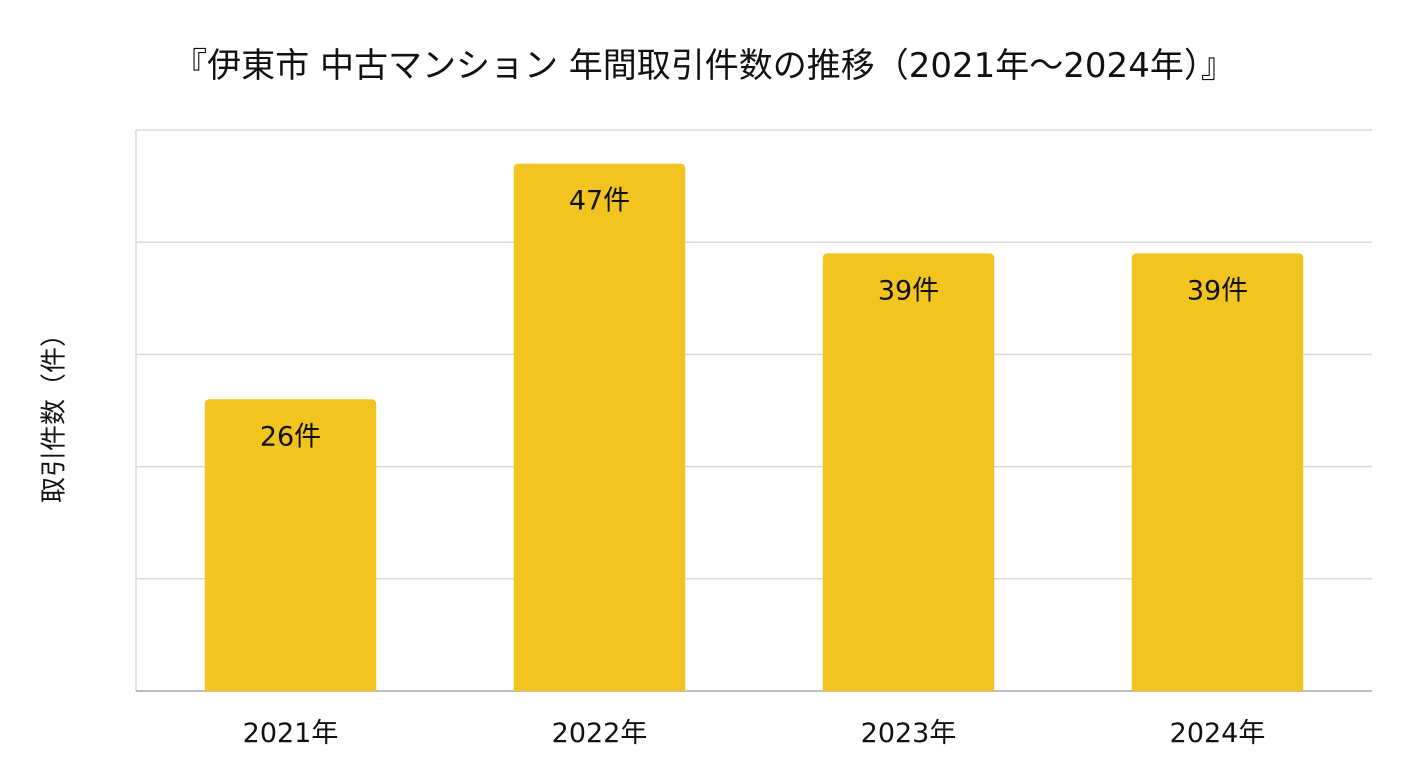 The width and height of the screenshot is (1408, 768). Describe the element at coordinates (909, 733) in the screenshot. I see `x-tick-label: 2023年` at that location.